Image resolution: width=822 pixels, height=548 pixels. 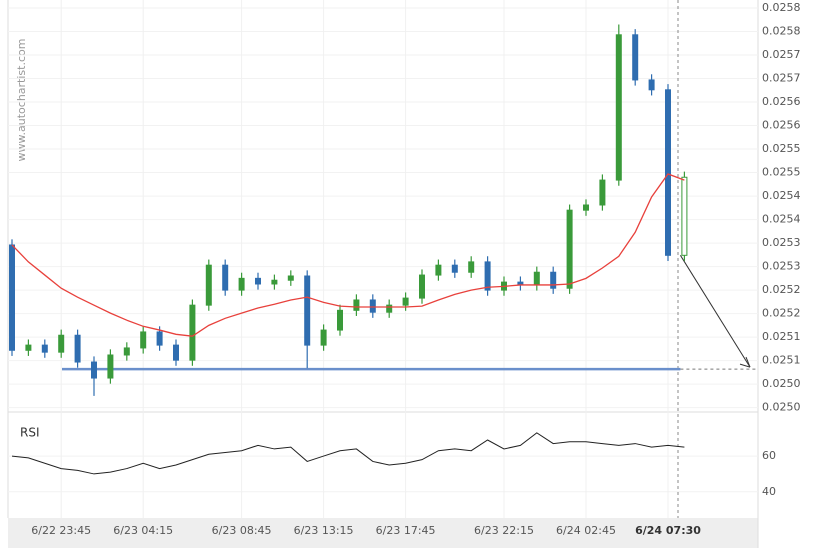 What do you see at coordinates (324, 530) in the screenshot?
I see `x-tick-label: 6/23 13:15` at bounding box center [324, 530].